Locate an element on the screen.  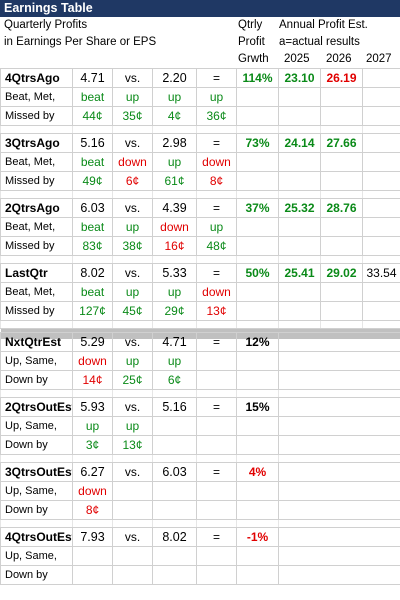
annual-estimate-0: 23.10 is located at coordinates (299, 78).